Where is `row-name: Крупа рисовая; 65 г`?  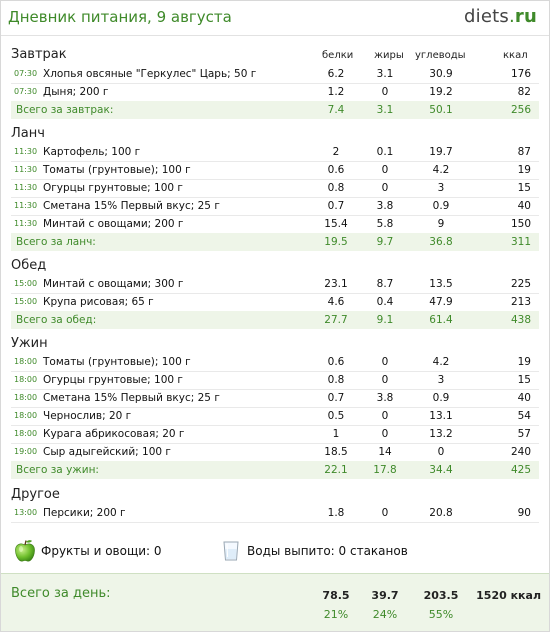 row-name: Крупа рисовая; 65 г is located at coordinates (98, 302).